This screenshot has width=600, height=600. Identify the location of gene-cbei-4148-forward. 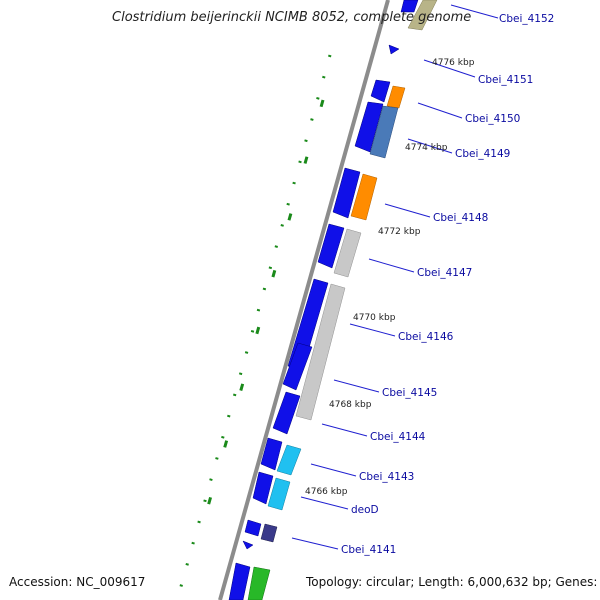
(346, 193).